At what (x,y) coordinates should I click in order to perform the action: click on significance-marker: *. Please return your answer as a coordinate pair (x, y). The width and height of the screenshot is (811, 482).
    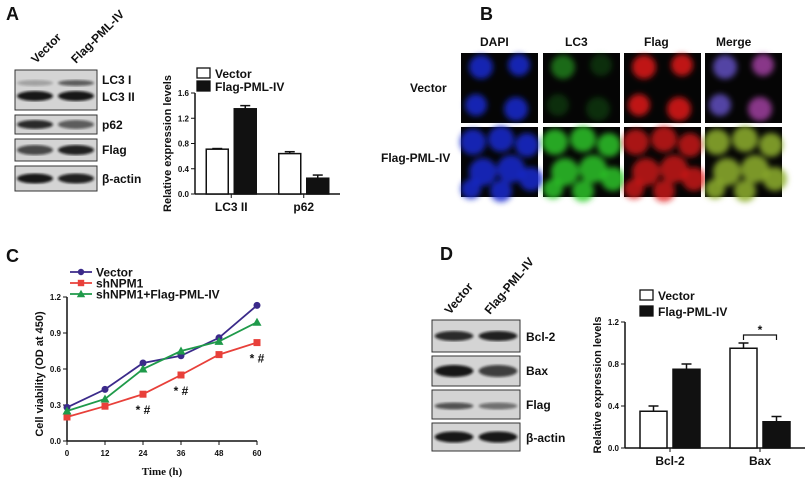
    Looking at the image, I should click on (760, 330).